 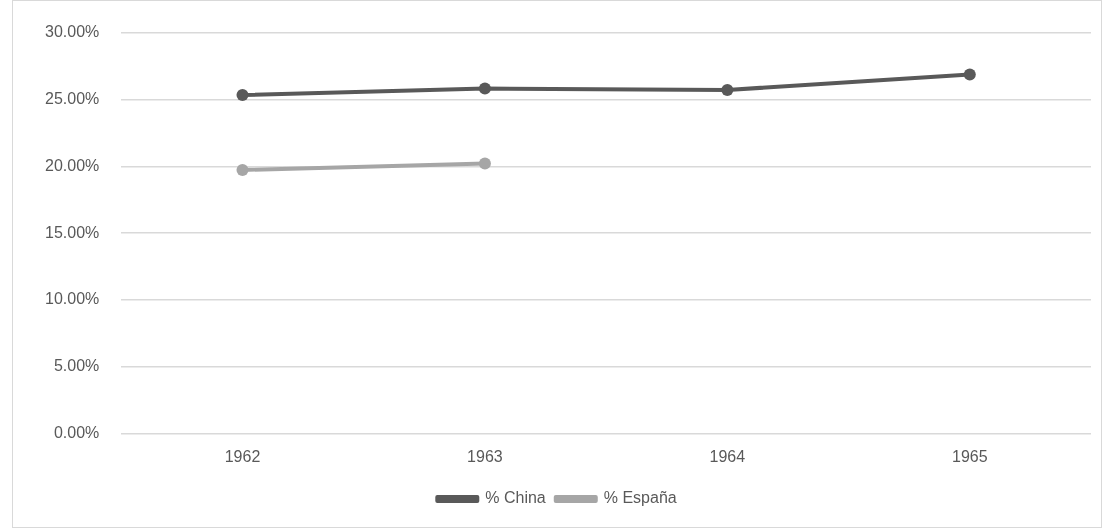 I want to click on legend-label: % China, so click(x=515, y=498).